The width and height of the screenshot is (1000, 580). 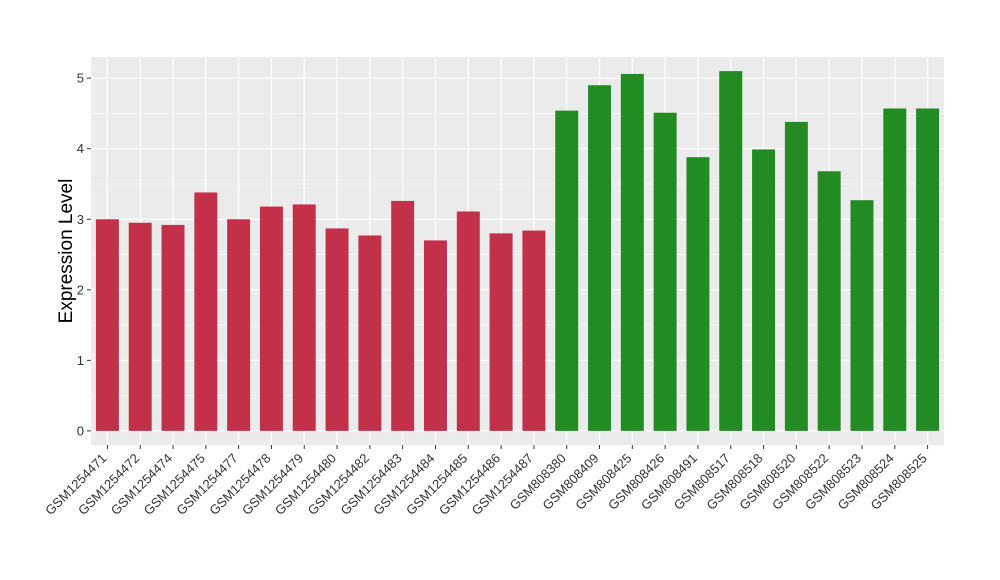 I want to click on y-tick-label: 1, so click(x=80, y=360).